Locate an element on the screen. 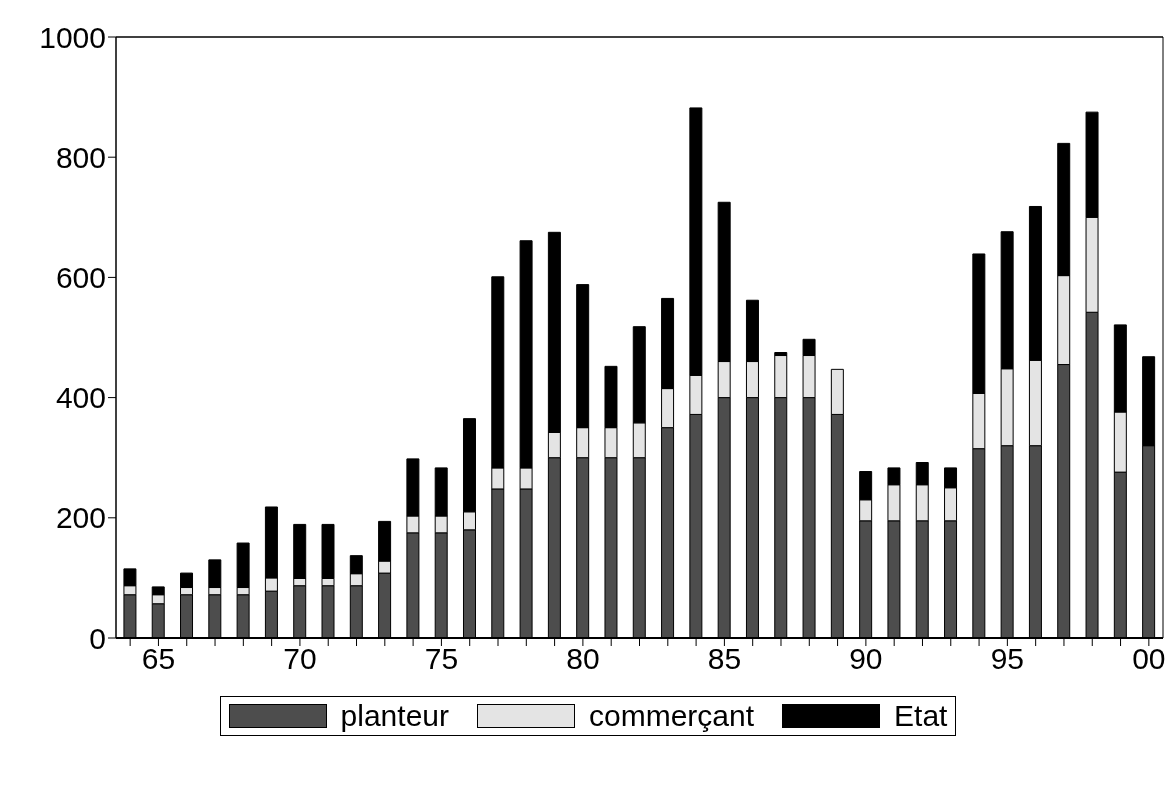  x-tick-label: 90 is located at coordinates (866, 659).